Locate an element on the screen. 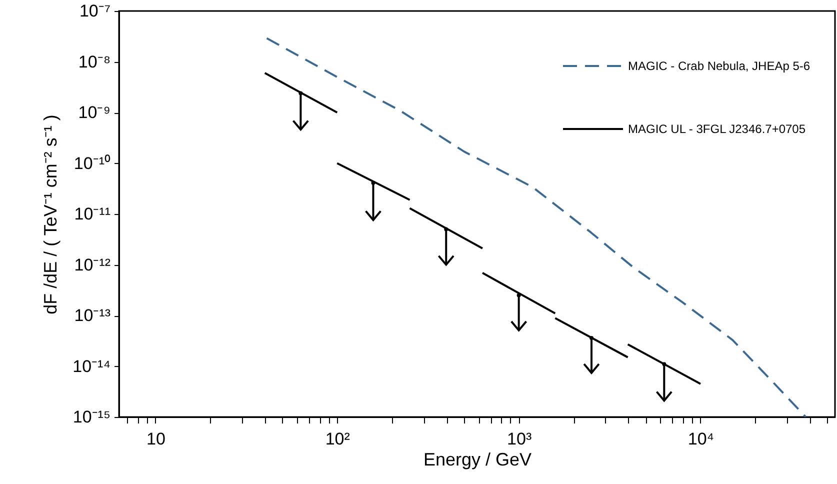  y-tick-label: 10⁻¹³ is located at coordinates (92, 315).